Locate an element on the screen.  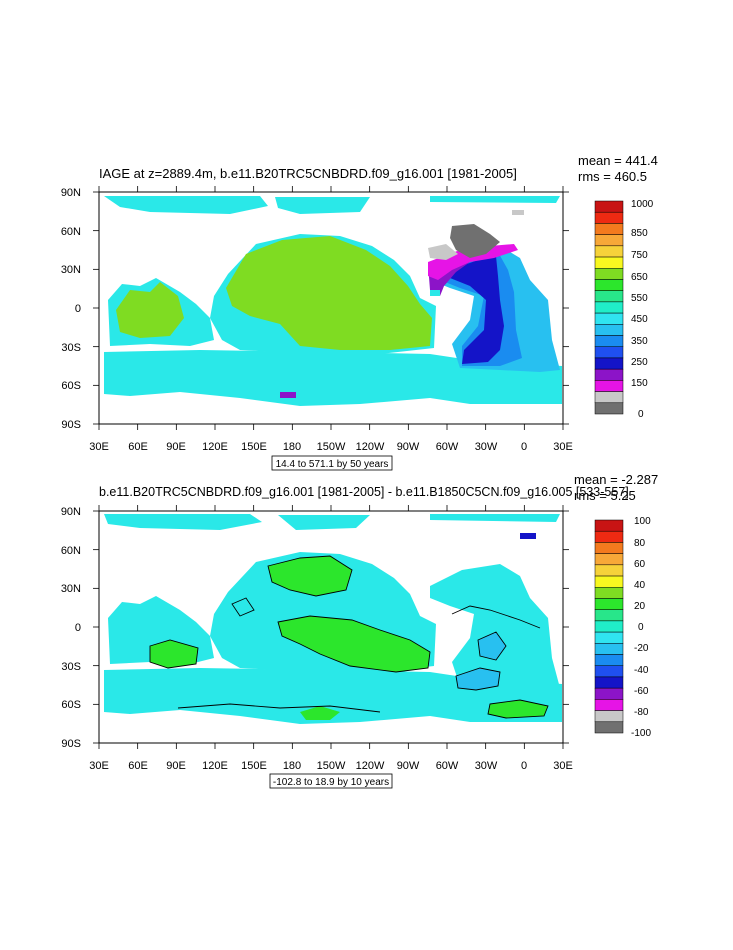
contour-lines is located at coordinates (349, 637).